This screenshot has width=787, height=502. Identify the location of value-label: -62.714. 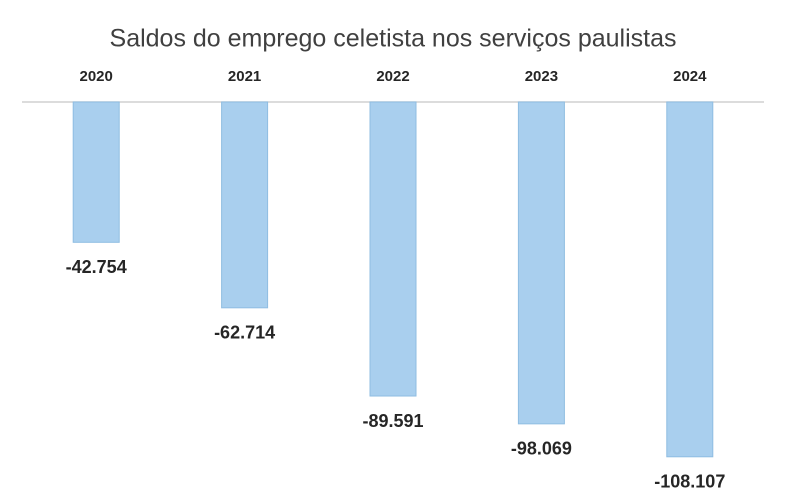
(244, 333).